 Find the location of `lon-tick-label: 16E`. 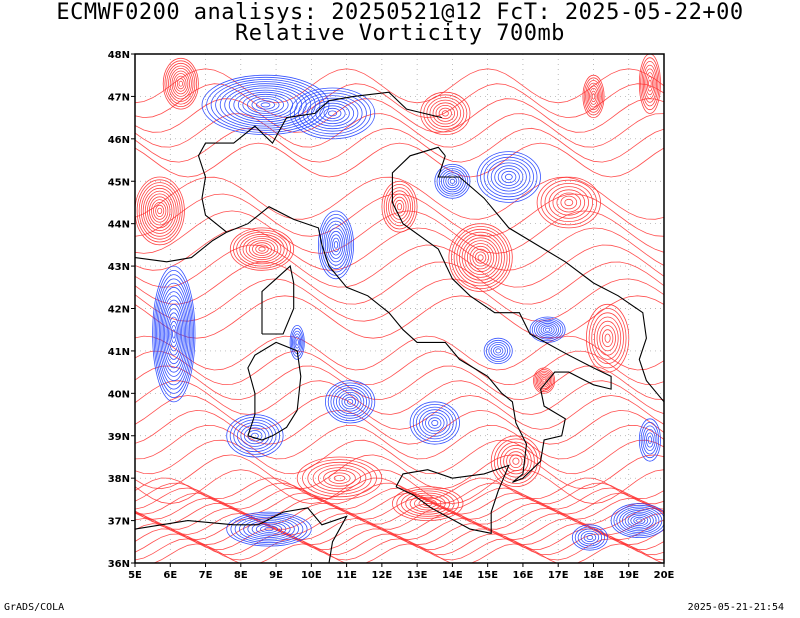

lon-tick-label: 16E is located at coordinates (523, 575).